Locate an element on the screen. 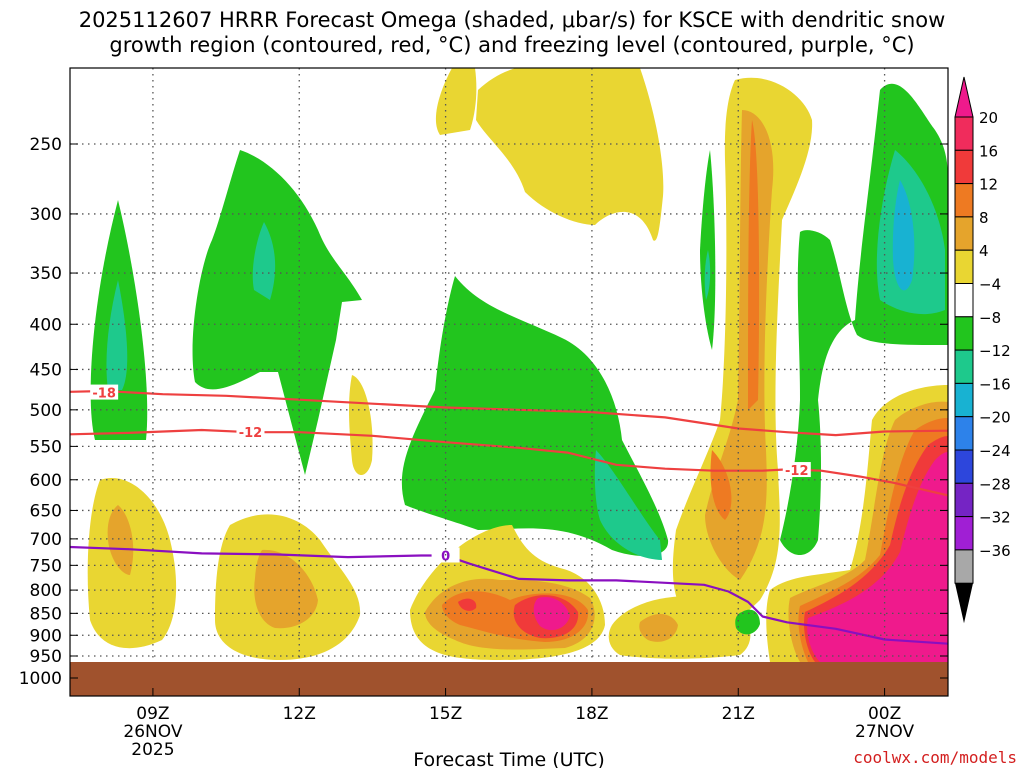  x-tick-label: 09Z is located at coordinates (152, 714).